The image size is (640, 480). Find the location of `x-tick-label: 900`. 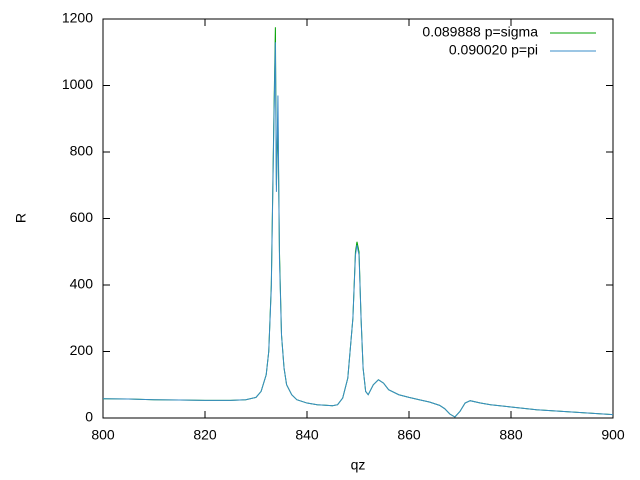

x-tick-label: 900 is located at coordinates (613, 435).